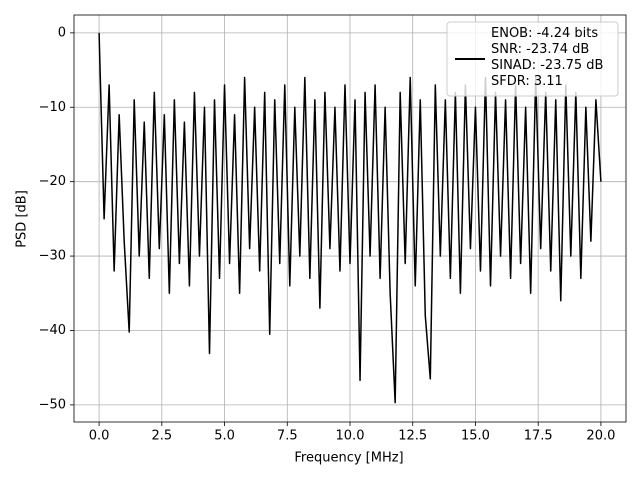 This screenshot has height=480, width=640. Describe the element at coordinates (224, 436) in the screenshot. I see `x-tick-label: 5.0` at that location.